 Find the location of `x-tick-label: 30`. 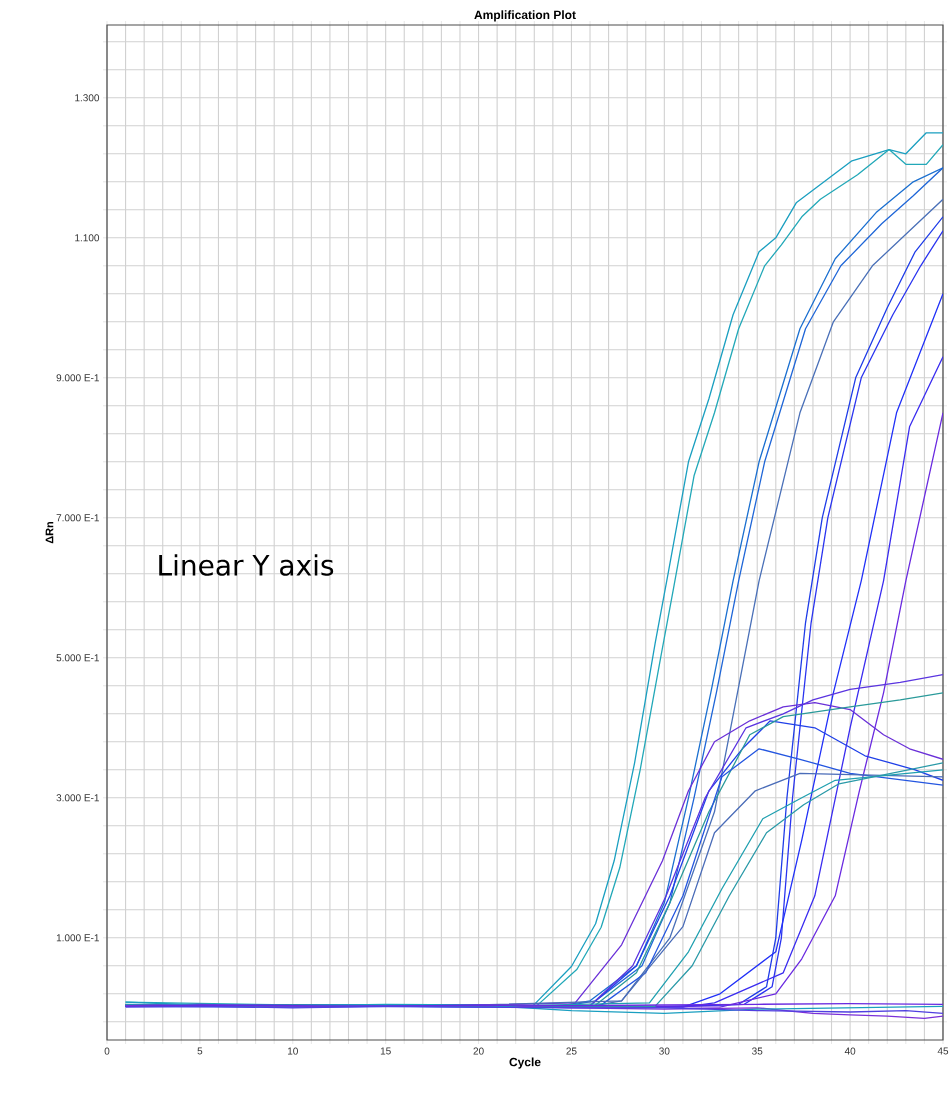

x-tick-label: 30 is located at coordinates (664, 1051).